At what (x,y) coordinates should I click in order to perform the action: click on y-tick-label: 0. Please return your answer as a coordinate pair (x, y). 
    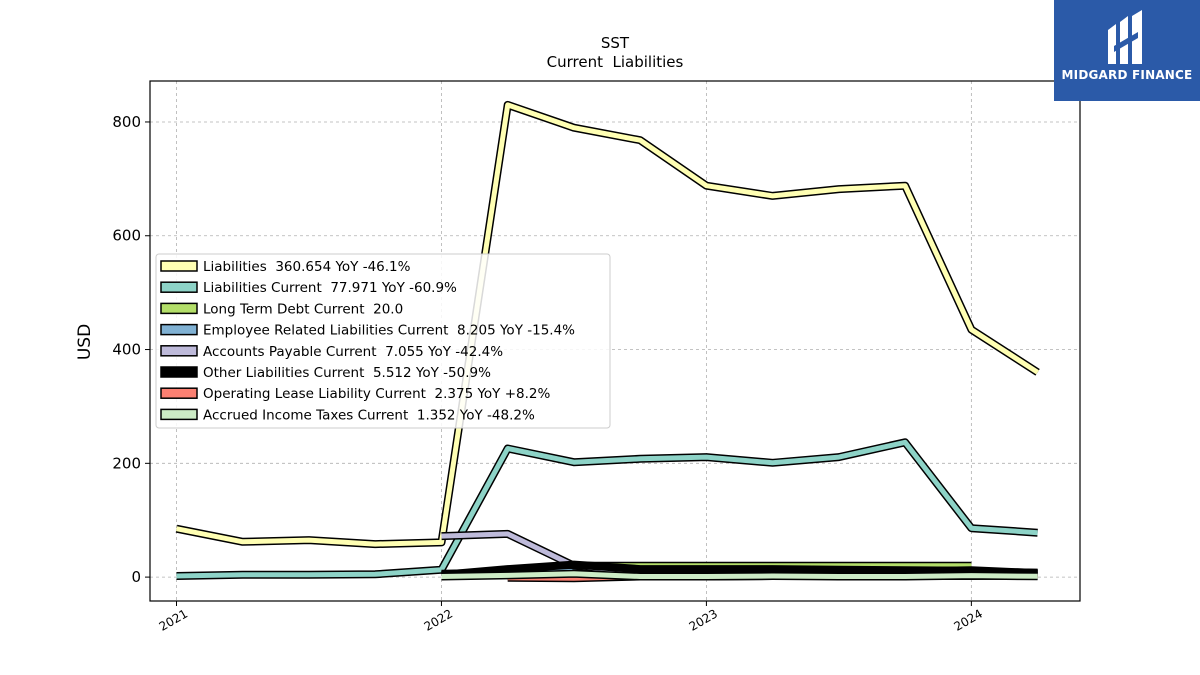
    Looking at the image, I should click on (136, 577).